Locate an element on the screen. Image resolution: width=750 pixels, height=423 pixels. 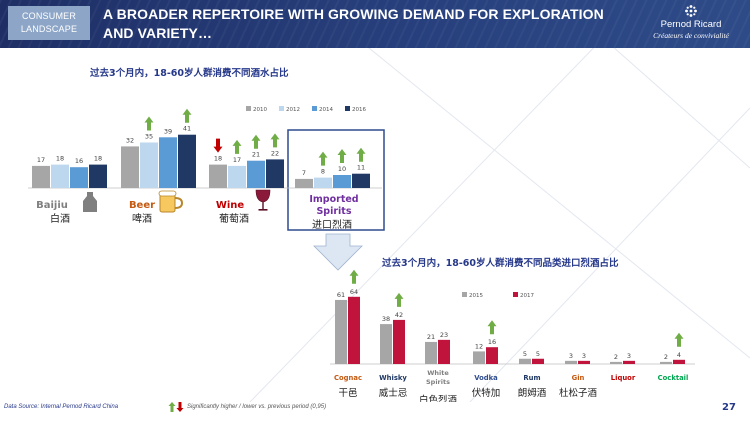
chart1-legend-swatch-2016 is located at coordinates (347, 108).